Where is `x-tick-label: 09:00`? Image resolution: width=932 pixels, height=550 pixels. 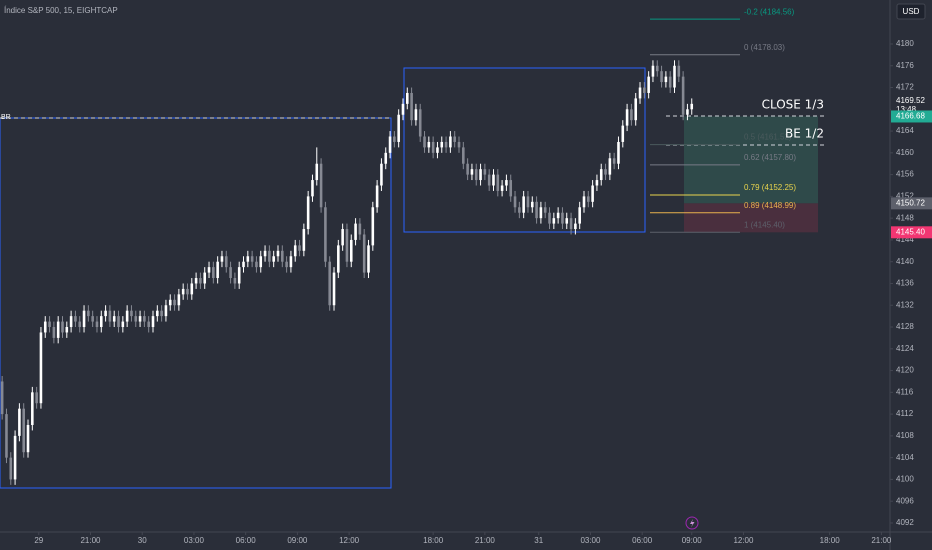 x-tick-label: 09:00 is located at coordinates (297, 540).